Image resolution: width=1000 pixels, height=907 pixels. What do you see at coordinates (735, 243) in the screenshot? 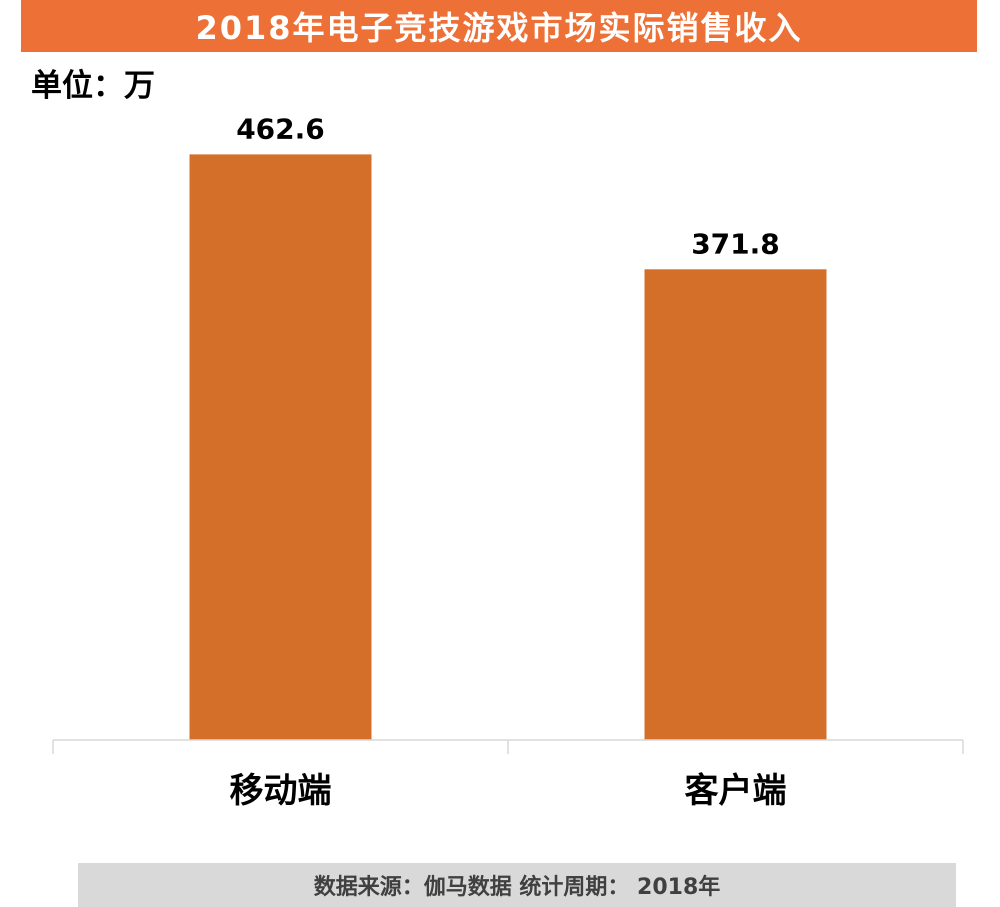
I see `bar-value-label: 371.8` at bounding box center [735, 243].